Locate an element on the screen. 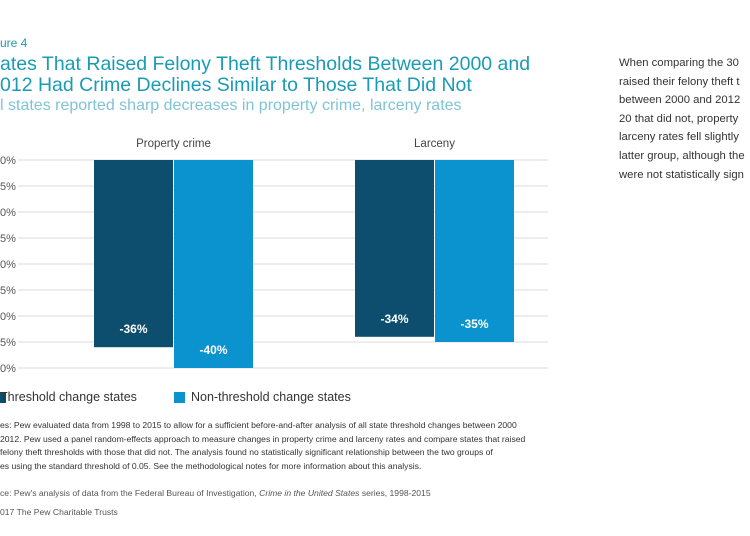  side-text-line: raised their felony theft t is located at coordinates (679, 81).